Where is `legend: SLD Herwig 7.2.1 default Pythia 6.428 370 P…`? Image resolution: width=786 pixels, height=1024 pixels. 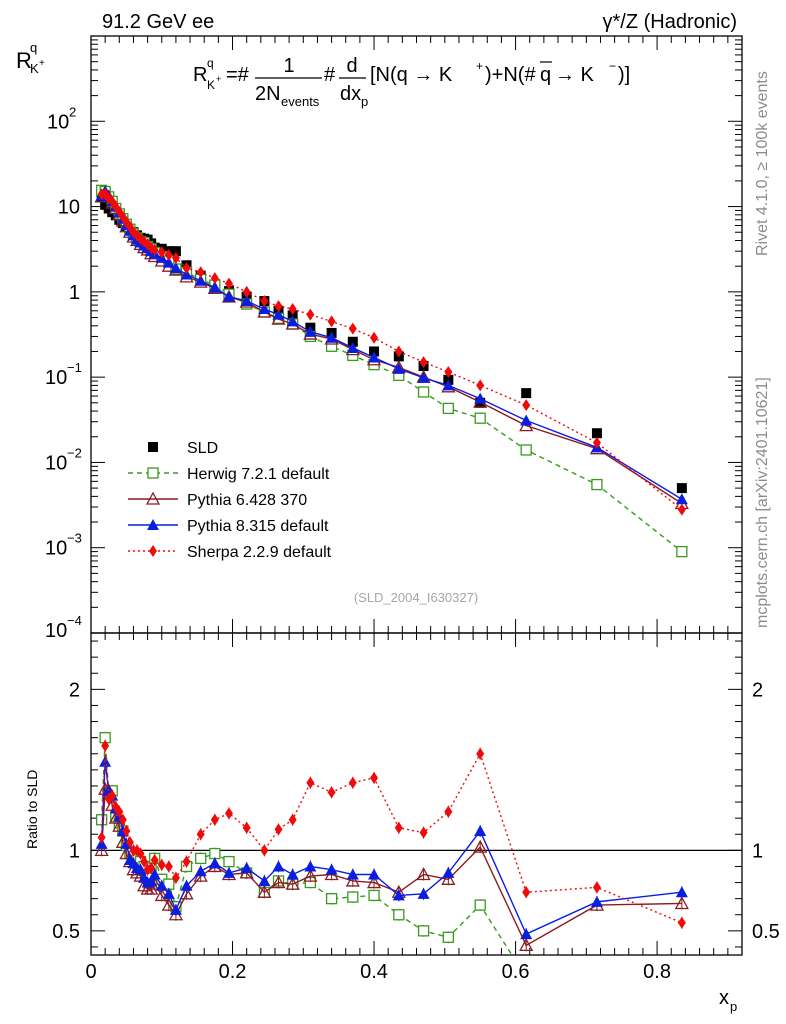 legend: SLD Herwig 7.2.1 default Pythia 6.428 370 P… is located at coordinates (230, 500).